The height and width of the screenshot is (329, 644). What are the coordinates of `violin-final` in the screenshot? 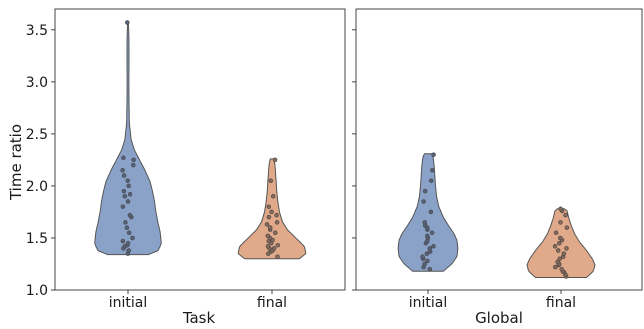 It's located at (272, 209).